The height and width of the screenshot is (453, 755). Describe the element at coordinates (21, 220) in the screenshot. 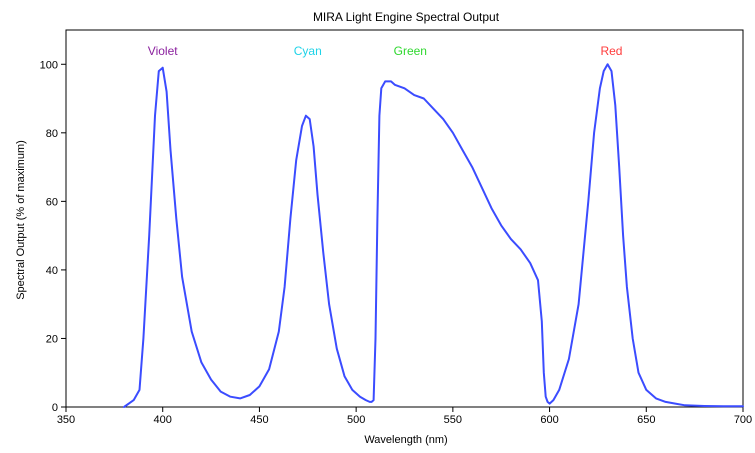

I see `y-axis-title: Spectral Output (% of maximum)` at that location.